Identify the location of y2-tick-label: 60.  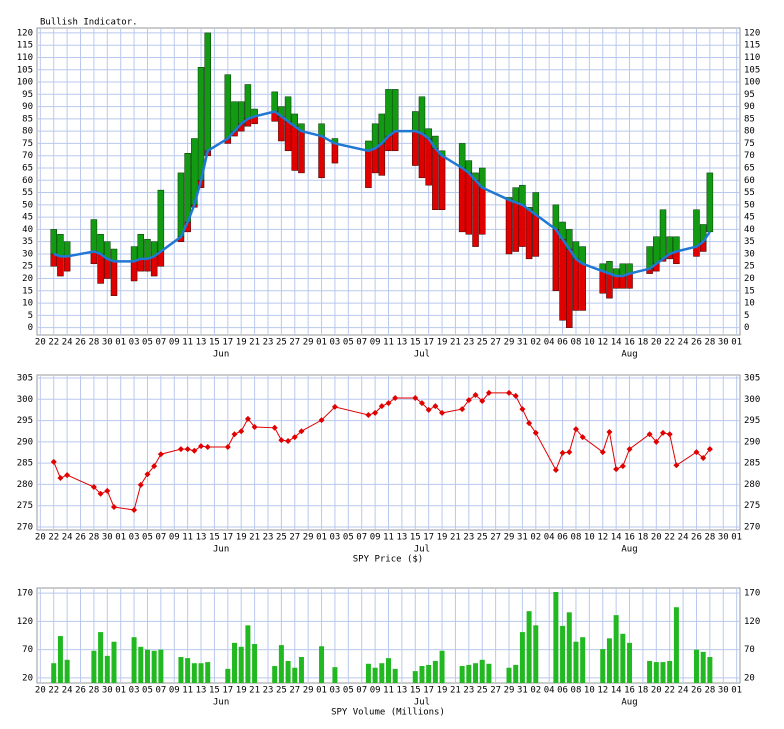
(749, 181).